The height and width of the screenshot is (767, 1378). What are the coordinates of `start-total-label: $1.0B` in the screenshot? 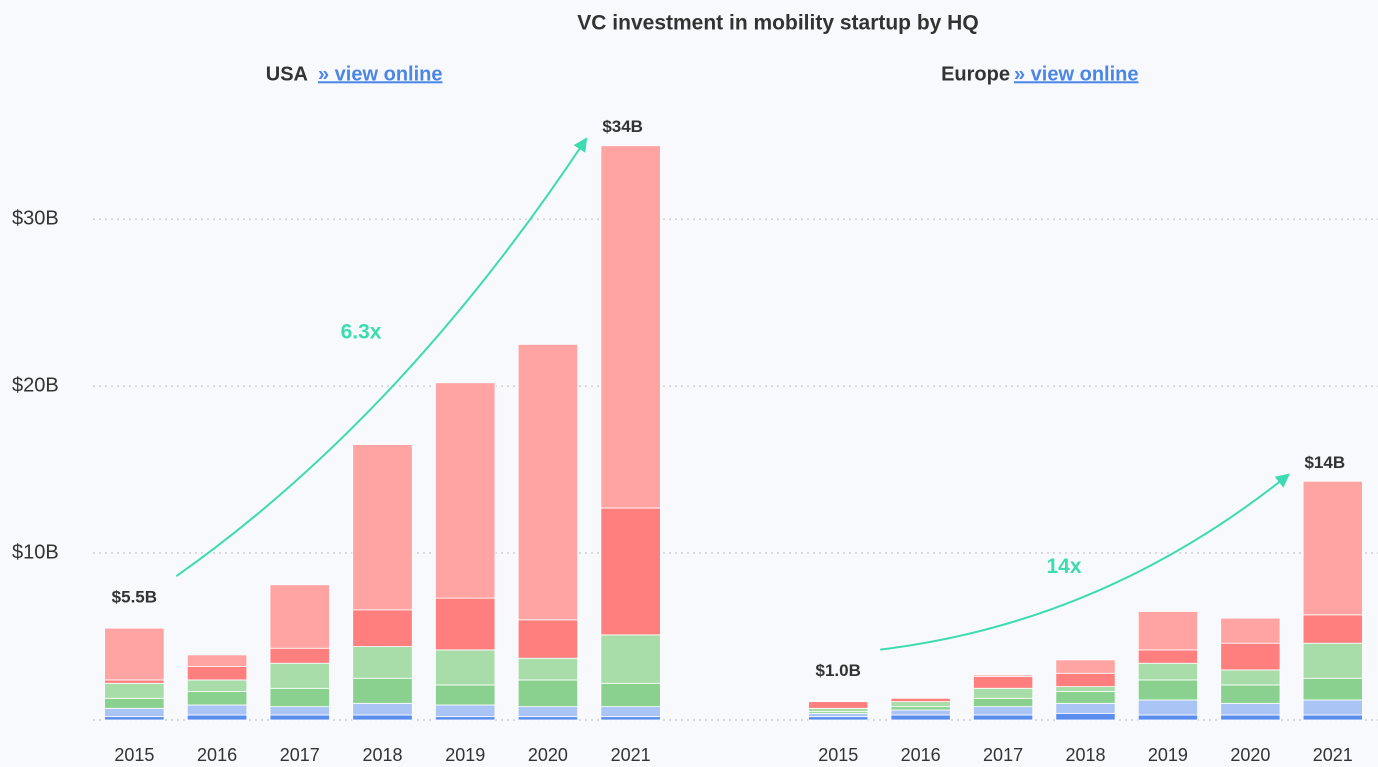 It's located at (838, 670).